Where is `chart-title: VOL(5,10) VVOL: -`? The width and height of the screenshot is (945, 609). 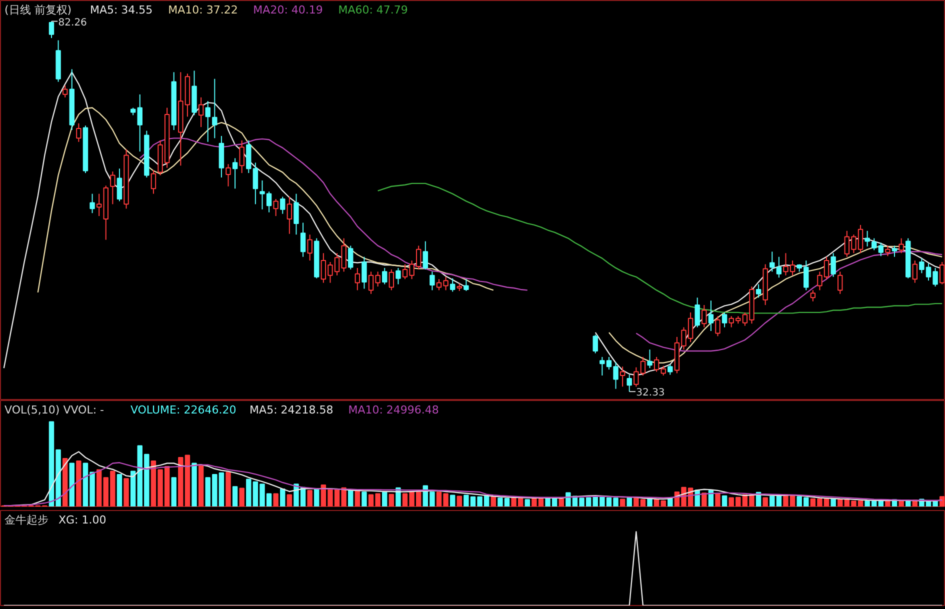
chart-title: VOL(5,10) VVOL: - is located at coordinates (54, 410).